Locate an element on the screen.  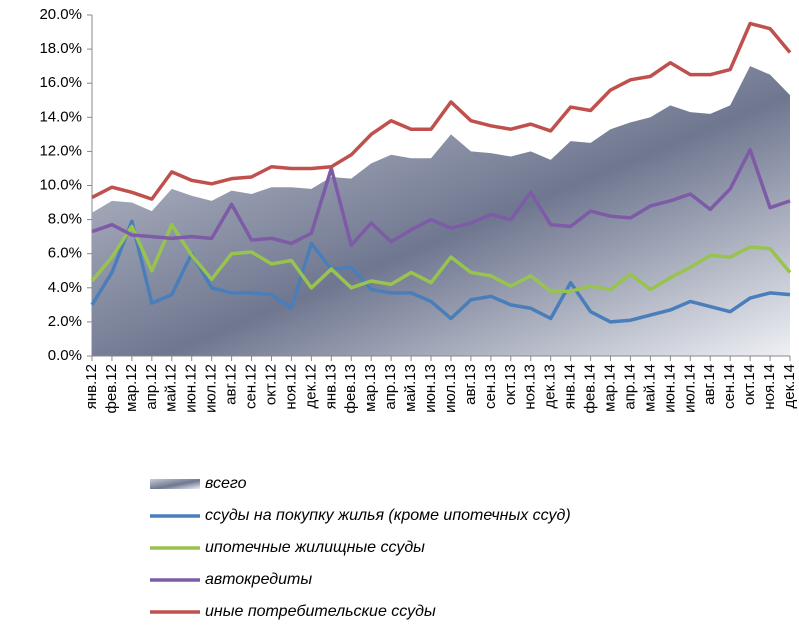
x-tick-label: окт.12 is located at coordinates (270, 384).